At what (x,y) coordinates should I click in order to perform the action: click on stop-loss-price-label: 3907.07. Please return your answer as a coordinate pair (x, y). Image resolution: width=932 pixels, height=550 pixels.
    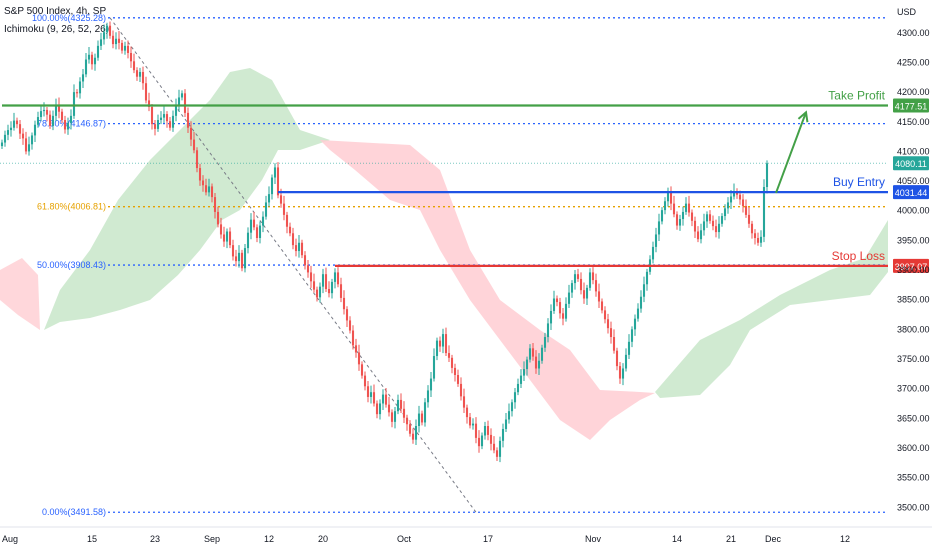
    Looking at the image, I should click on (911, 267).